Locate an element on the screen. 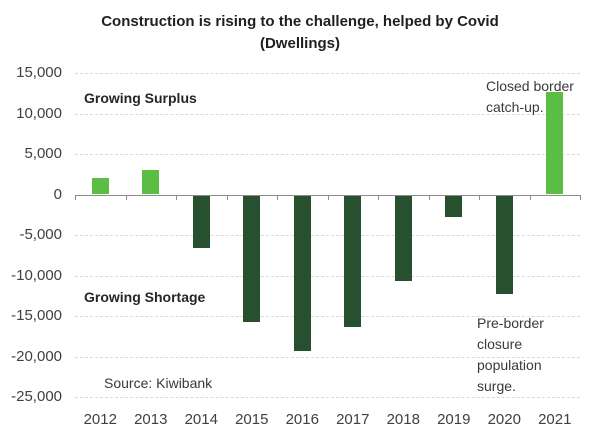 The image size is (600, 439). x-tick-label-2018: 2018 is located at coordinates (403, 419).